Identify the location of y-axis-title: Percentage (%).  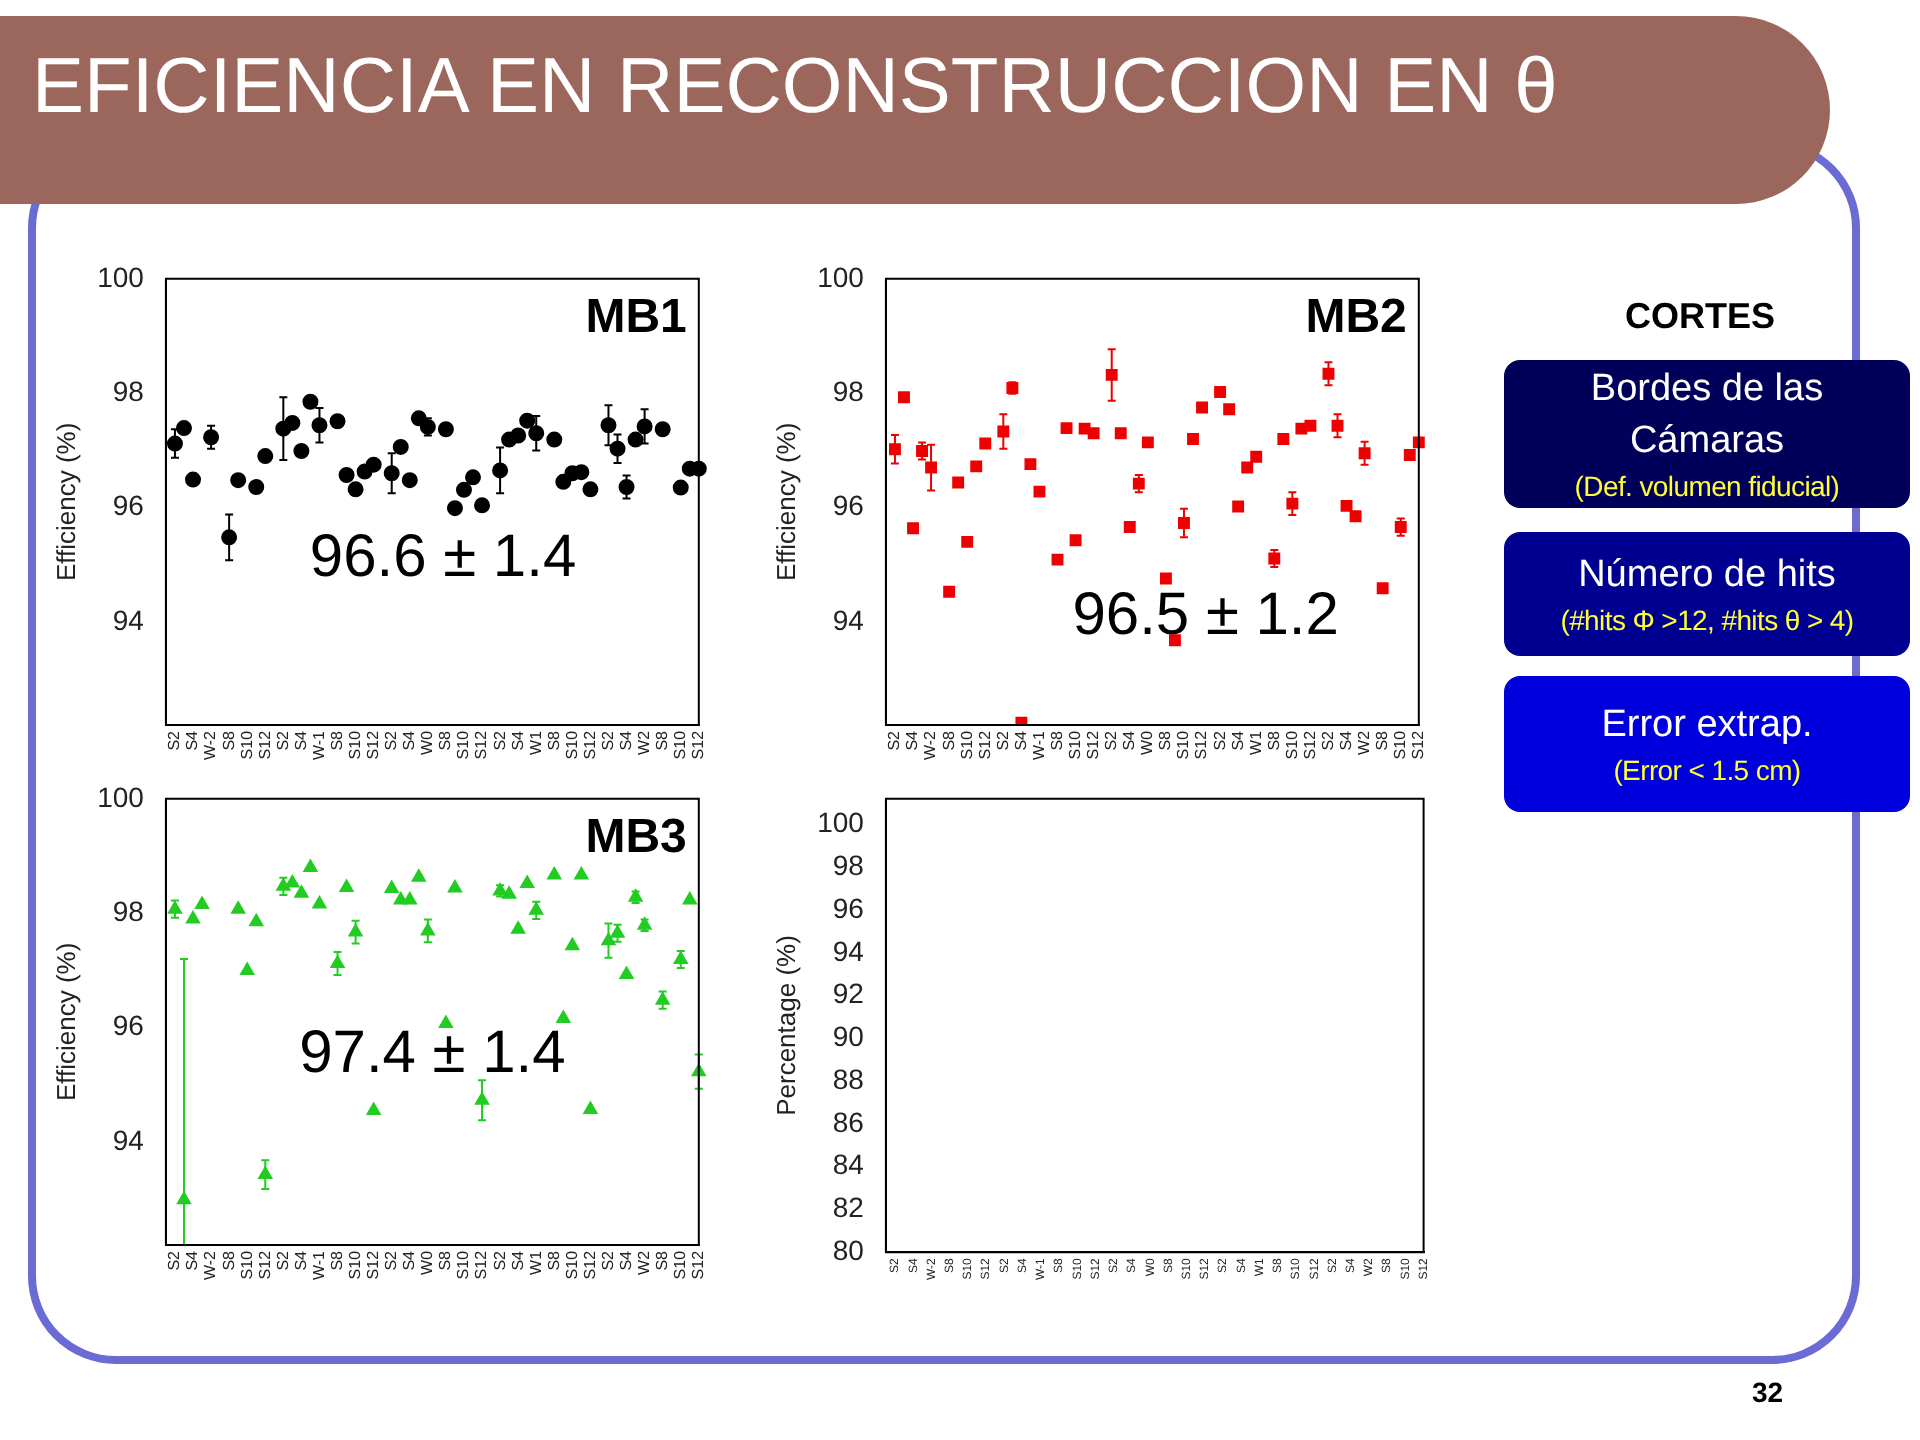
(785, 1025).